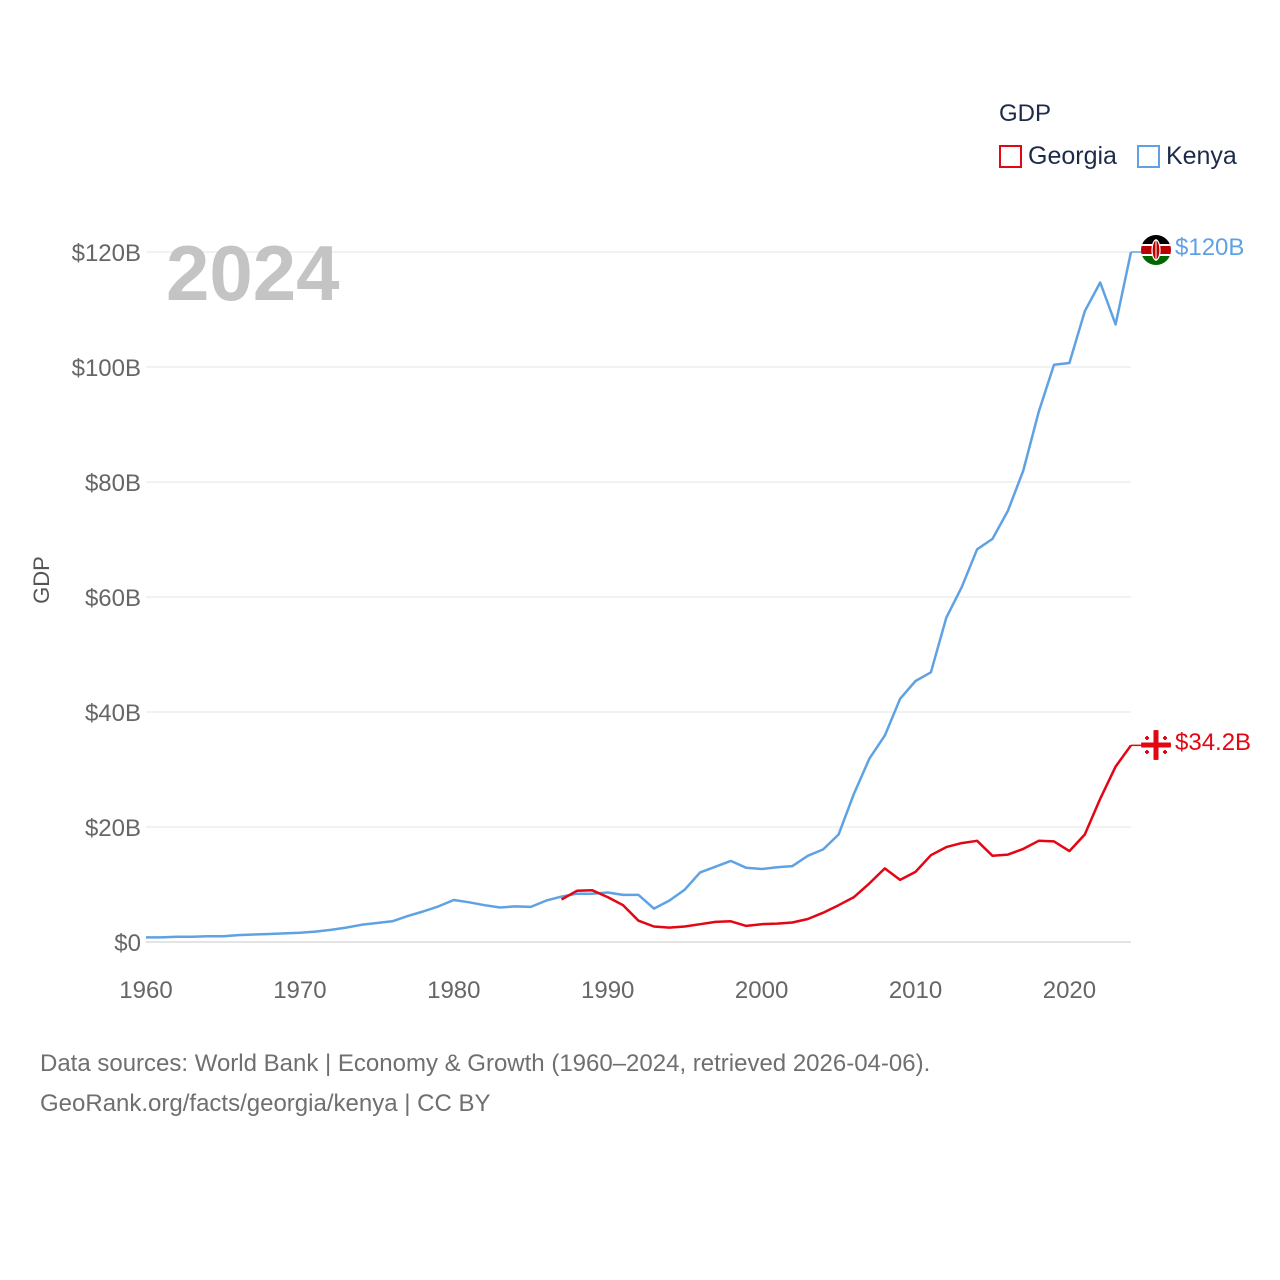 The width and height of the screenshot is (1280, 1280). What do you see at coordinates (265, 1103) in the screenshot?
I see `source-line-2: GeoRank.org/facts/georgia/kenya | CC BY` at bounding box center [265, 1103].